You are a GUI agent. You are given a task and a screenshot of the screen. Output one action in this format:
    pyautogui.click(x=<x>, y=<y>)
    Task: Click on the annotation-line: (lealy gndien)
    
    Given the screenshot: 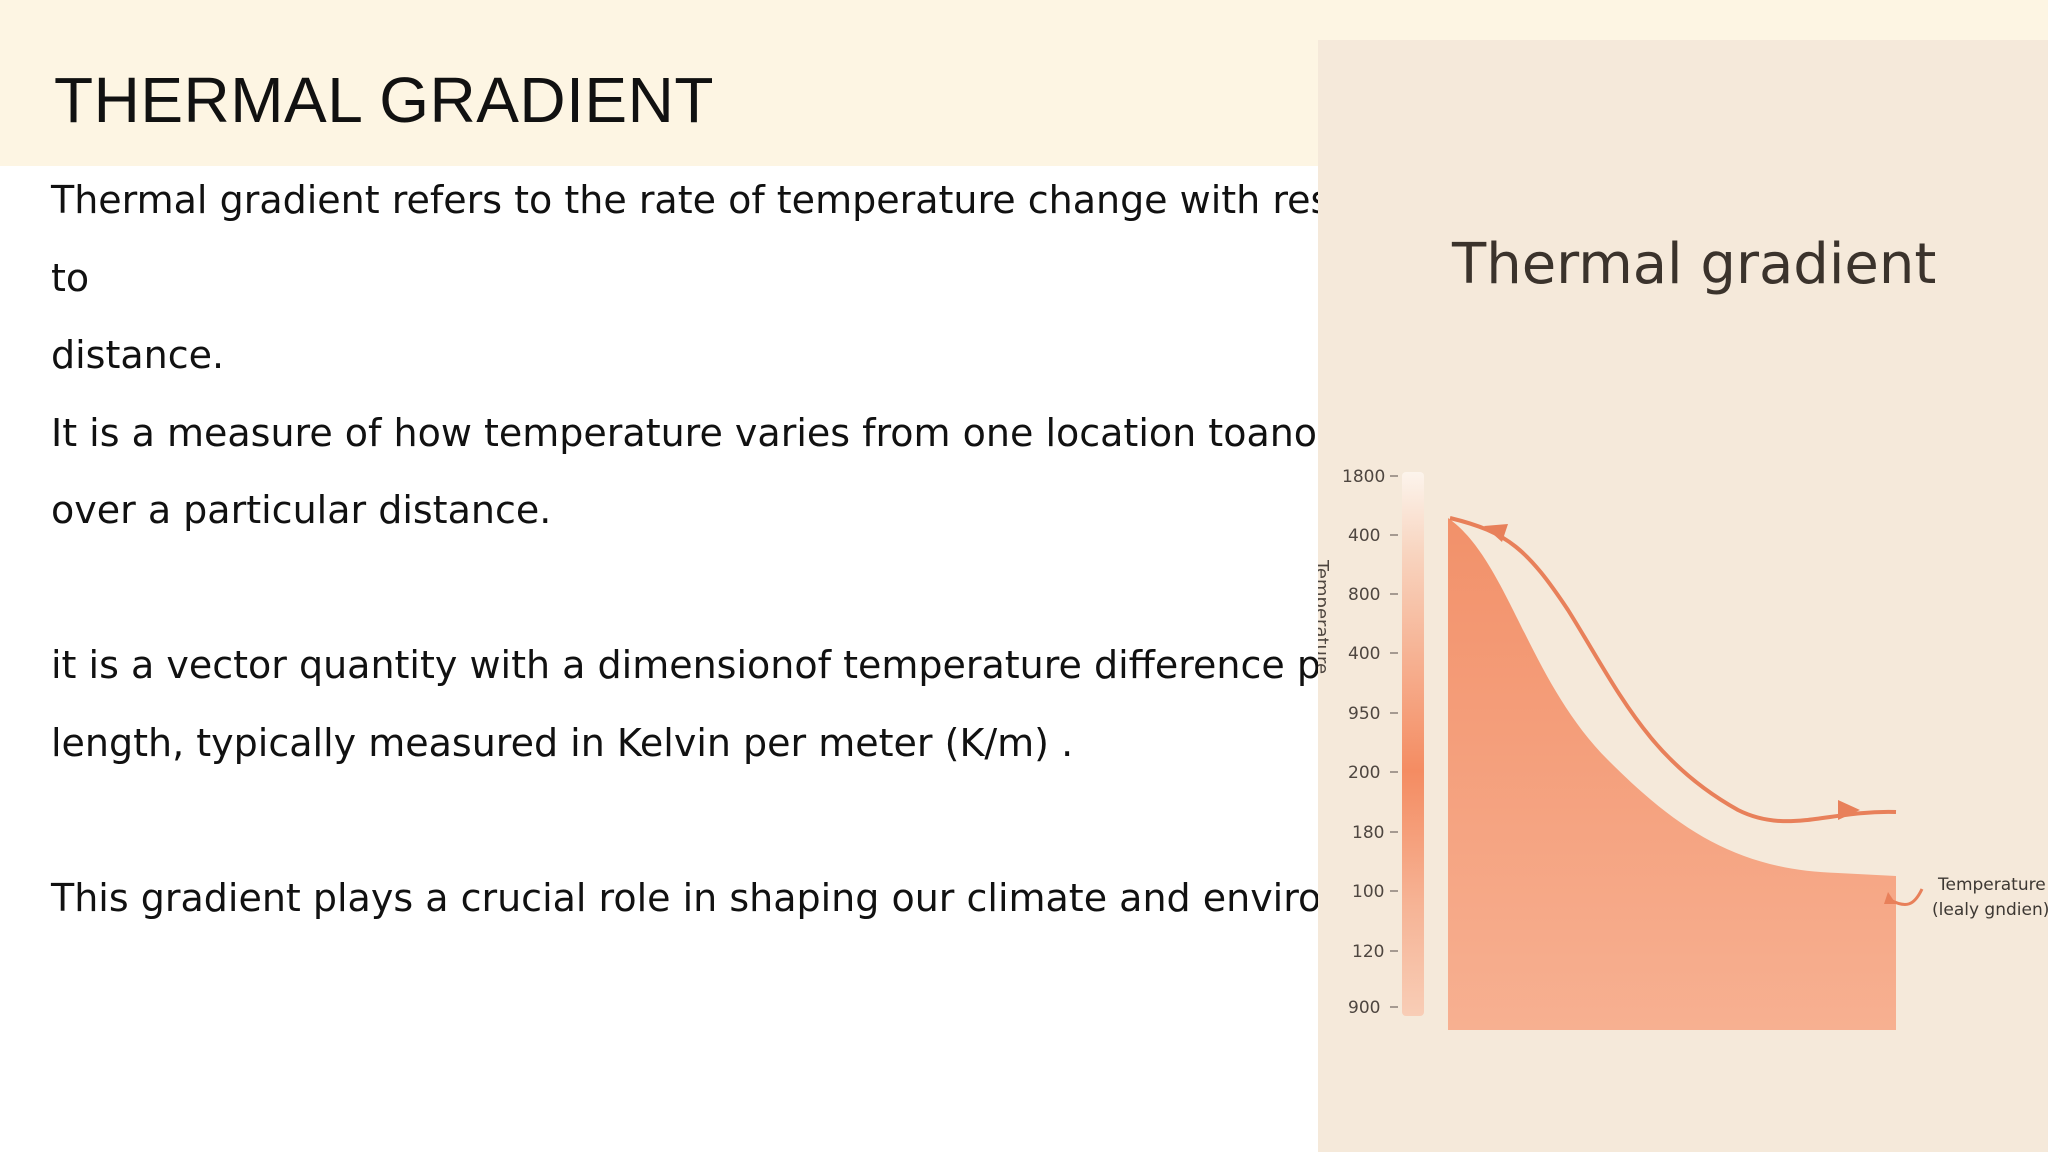 What is the action you would take?
    pyautogui.click(x=1990, y=910)
    